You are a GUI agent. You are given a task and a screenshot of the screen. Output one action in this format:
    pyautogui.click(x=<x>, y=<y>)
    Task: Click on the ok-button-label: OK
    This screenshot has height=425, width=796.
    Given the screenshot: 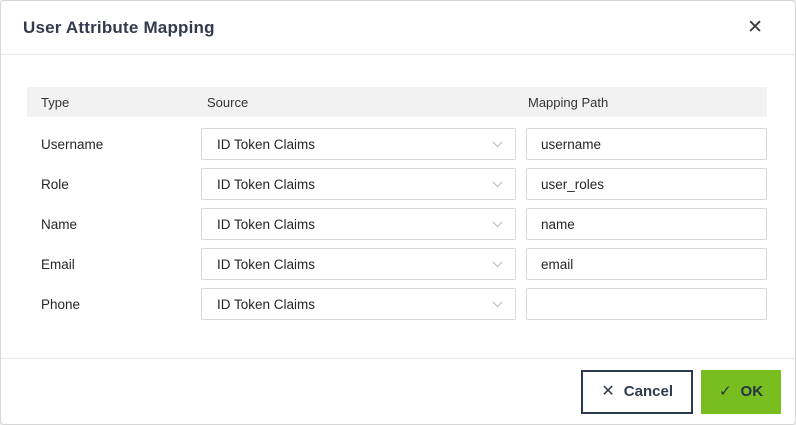 What is the action you would take?
    pyautogui.click(x=752, y=391)
    